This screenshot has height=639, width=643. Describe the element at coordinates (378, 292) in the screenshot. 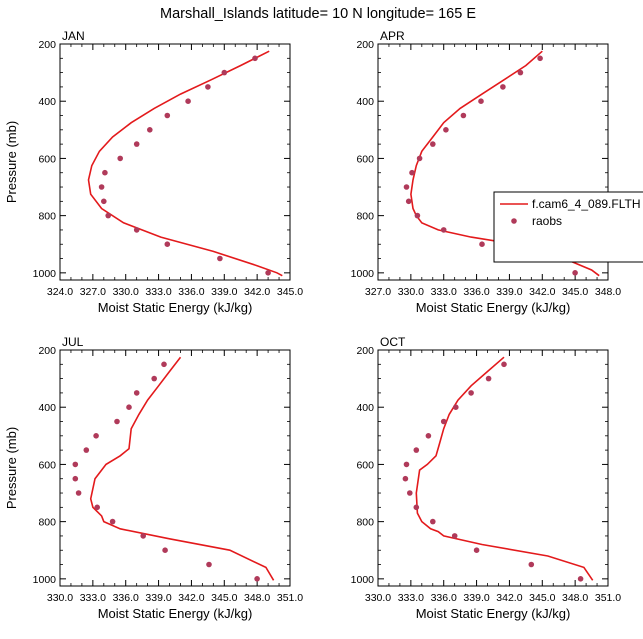

I see `x-tick-label: 327.0` at that location.